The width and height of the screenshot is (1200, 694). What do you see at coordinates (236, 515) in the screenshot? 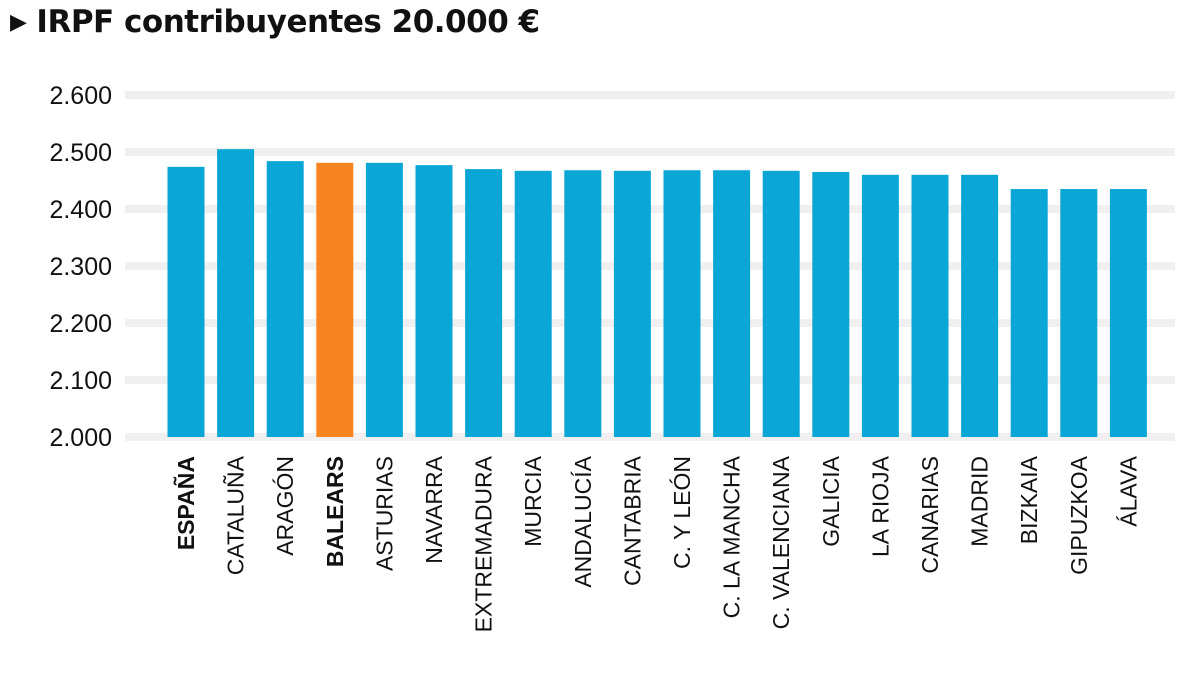
I see `x-tick-label: CATALUÑA` at bounding box center [236, 515].